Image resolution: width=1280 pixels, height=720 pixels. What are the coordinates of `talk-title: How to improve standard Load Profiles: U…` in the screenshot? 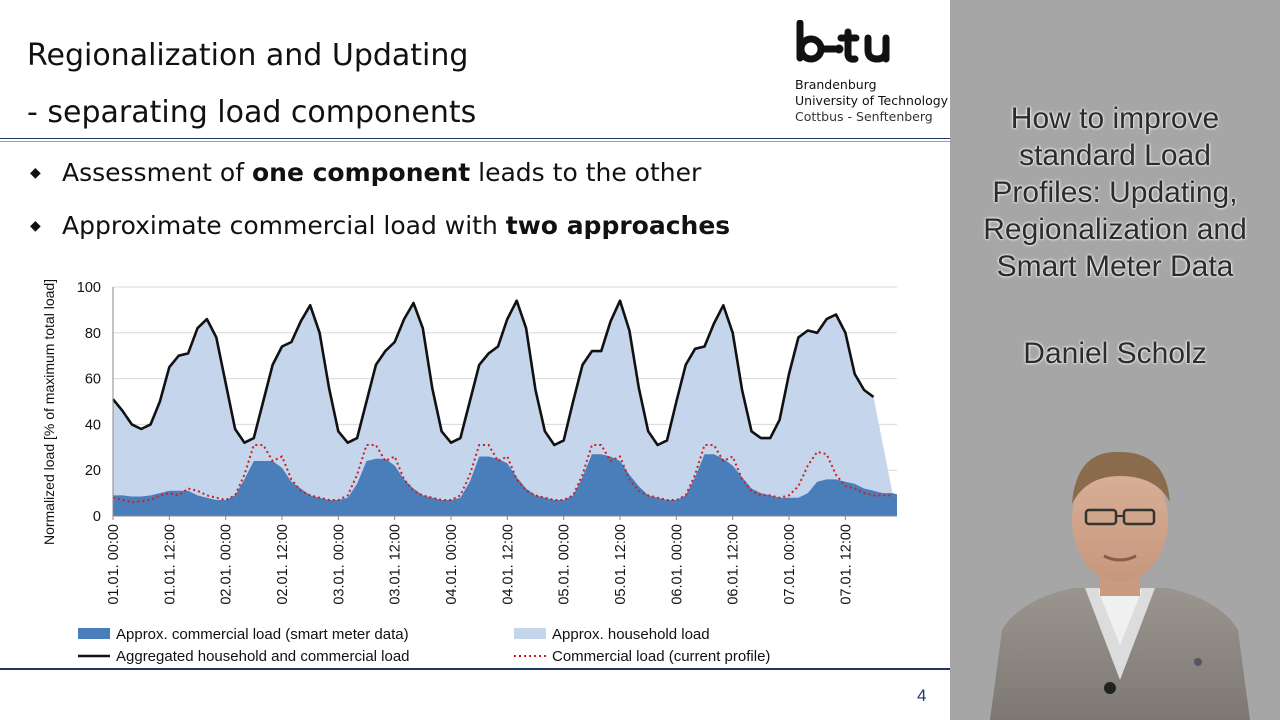 It's located at (1115, 192).